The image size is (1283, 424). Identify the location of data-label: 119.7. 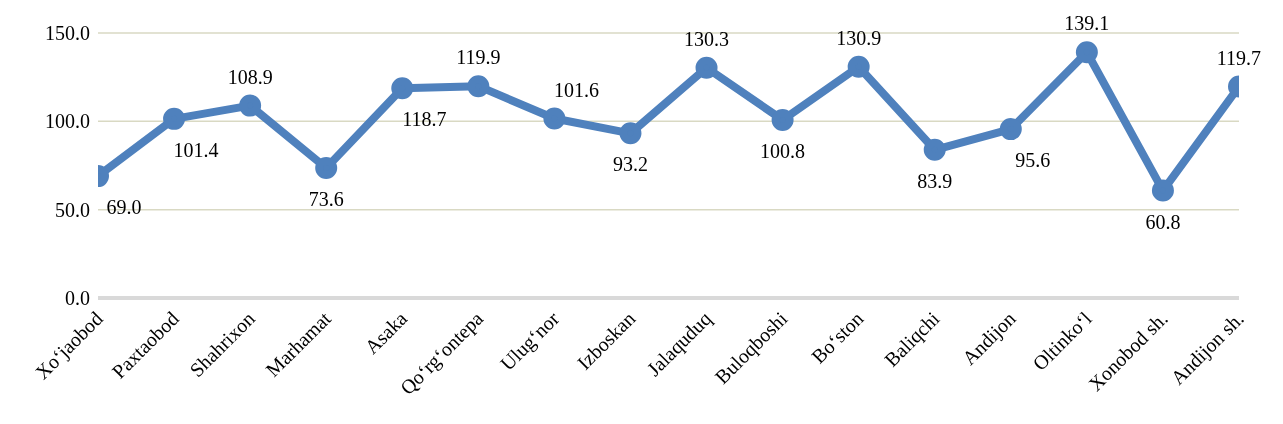
(1239, 57).